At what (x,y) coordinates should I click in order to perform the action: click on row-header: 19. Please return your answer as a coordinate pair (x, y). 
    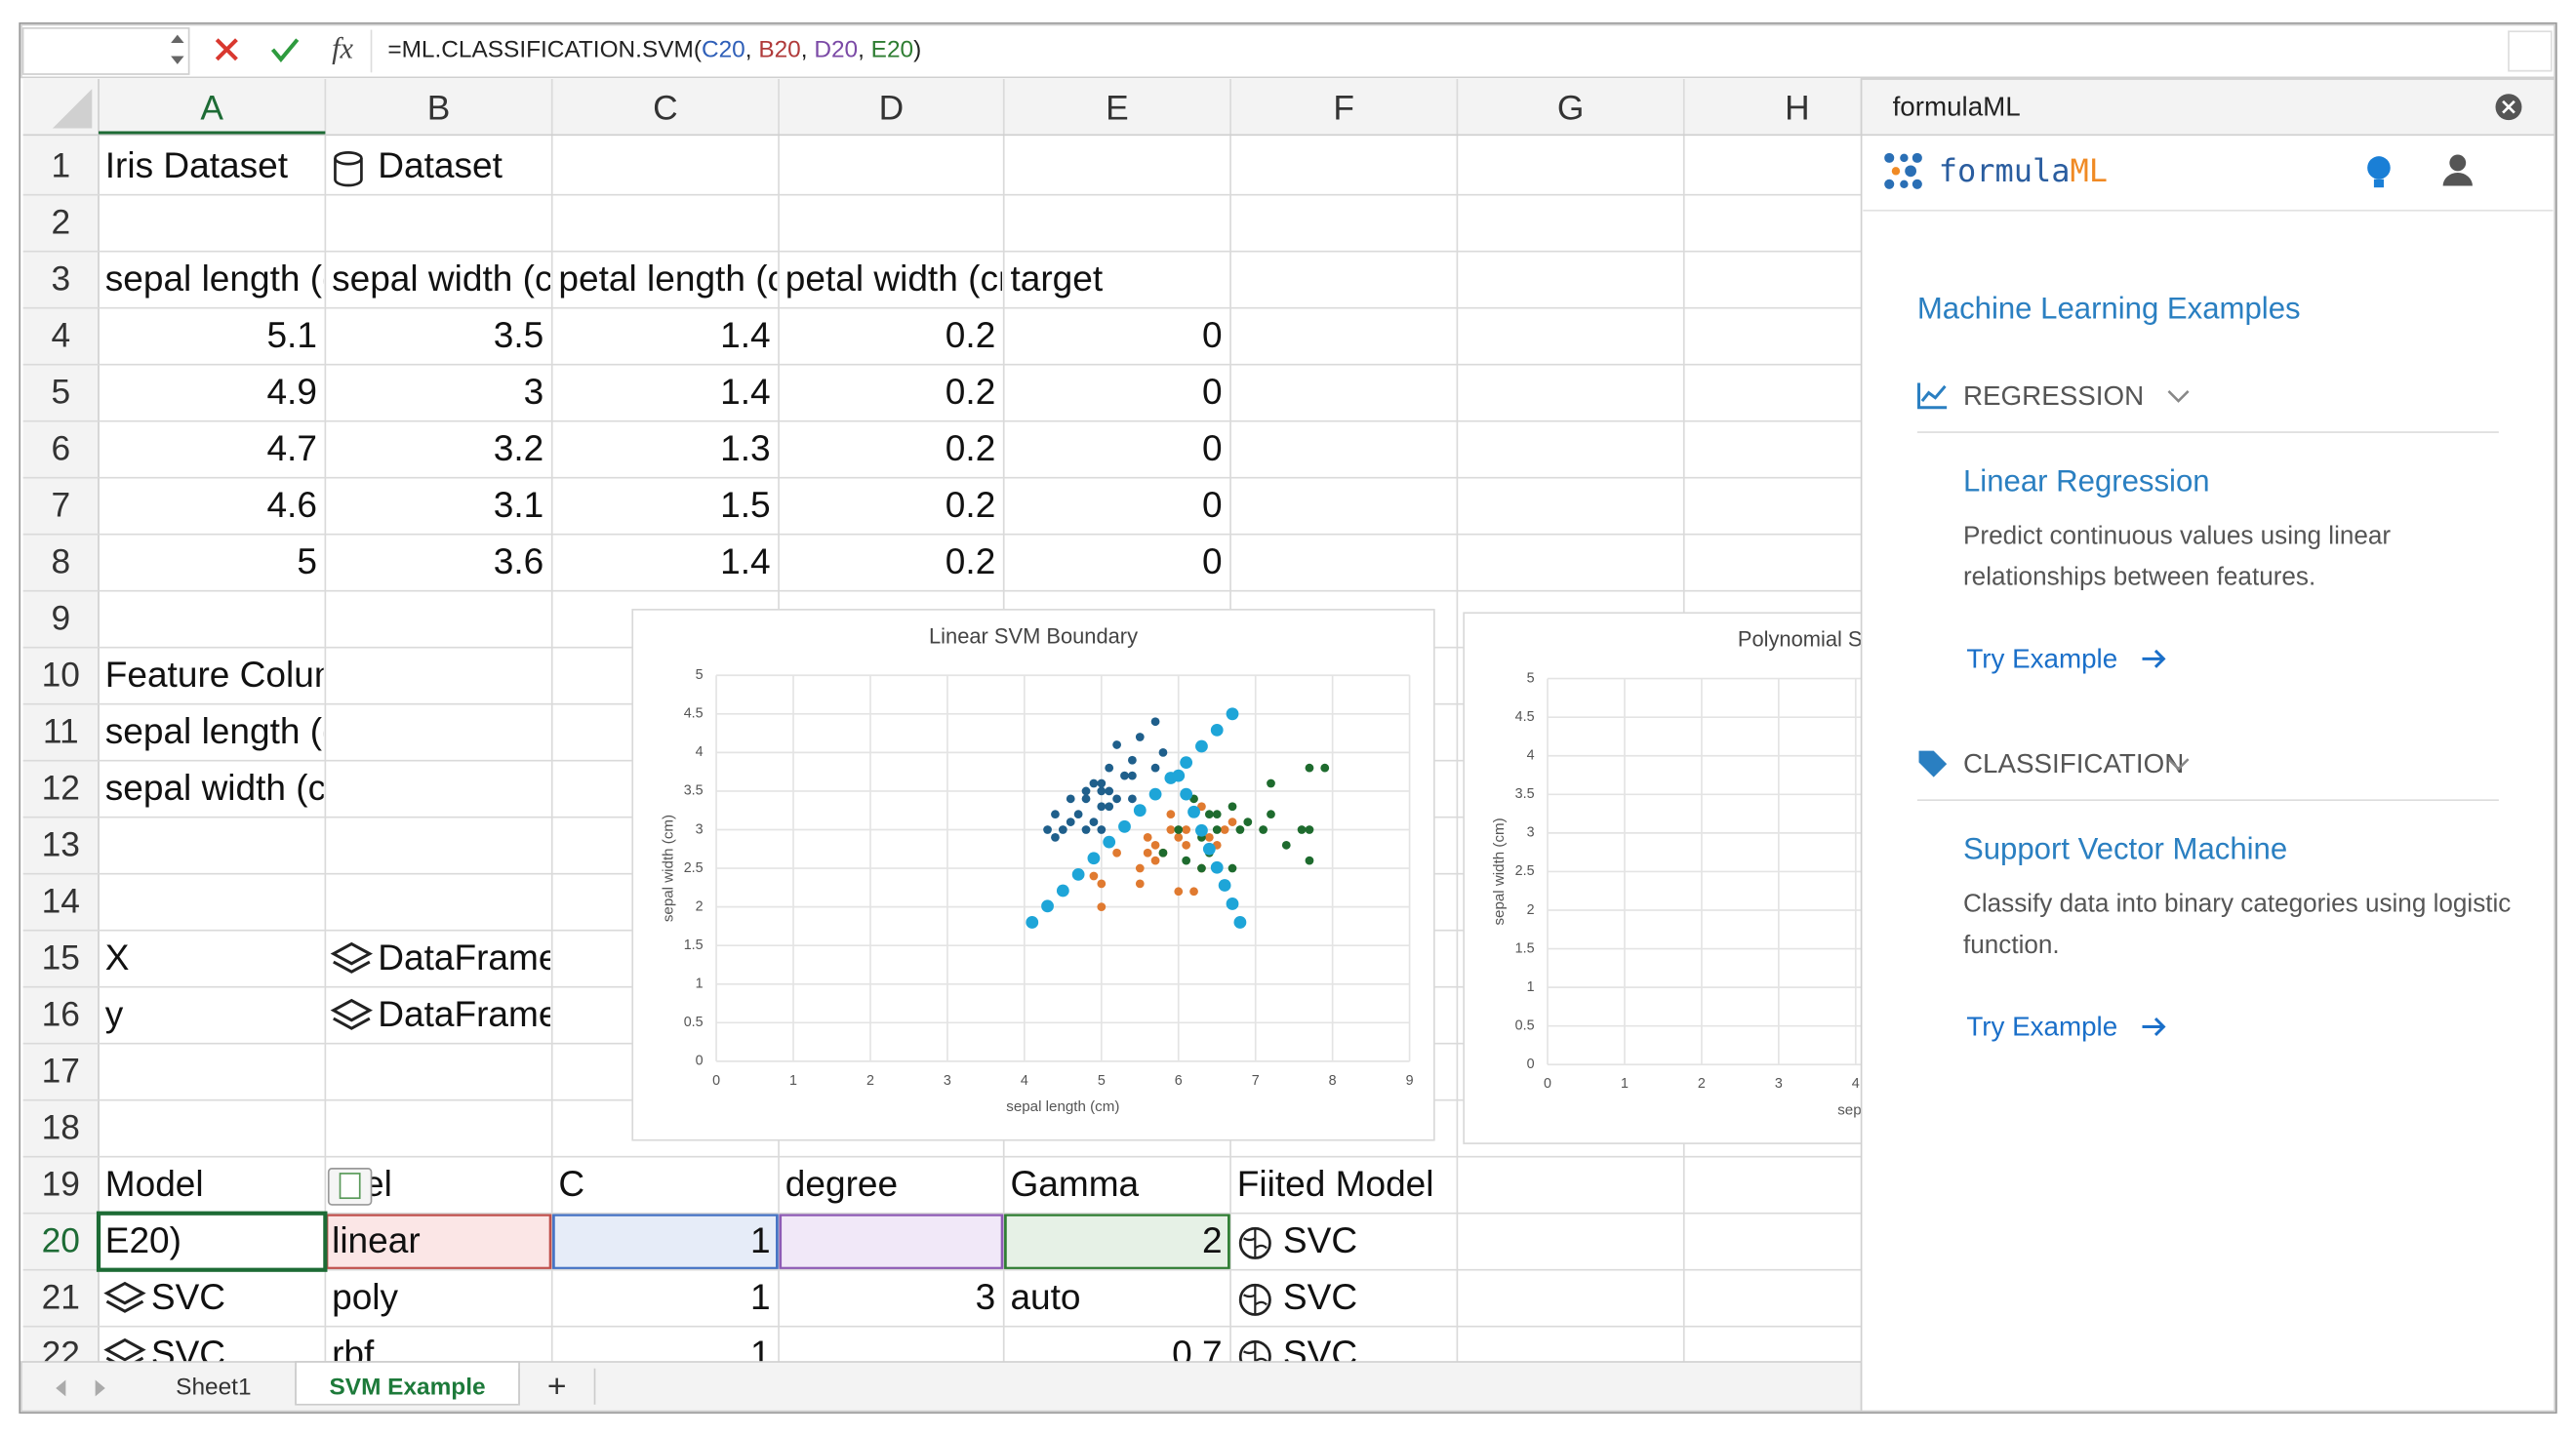
    Looking at the image, I should click on (61, 1185).